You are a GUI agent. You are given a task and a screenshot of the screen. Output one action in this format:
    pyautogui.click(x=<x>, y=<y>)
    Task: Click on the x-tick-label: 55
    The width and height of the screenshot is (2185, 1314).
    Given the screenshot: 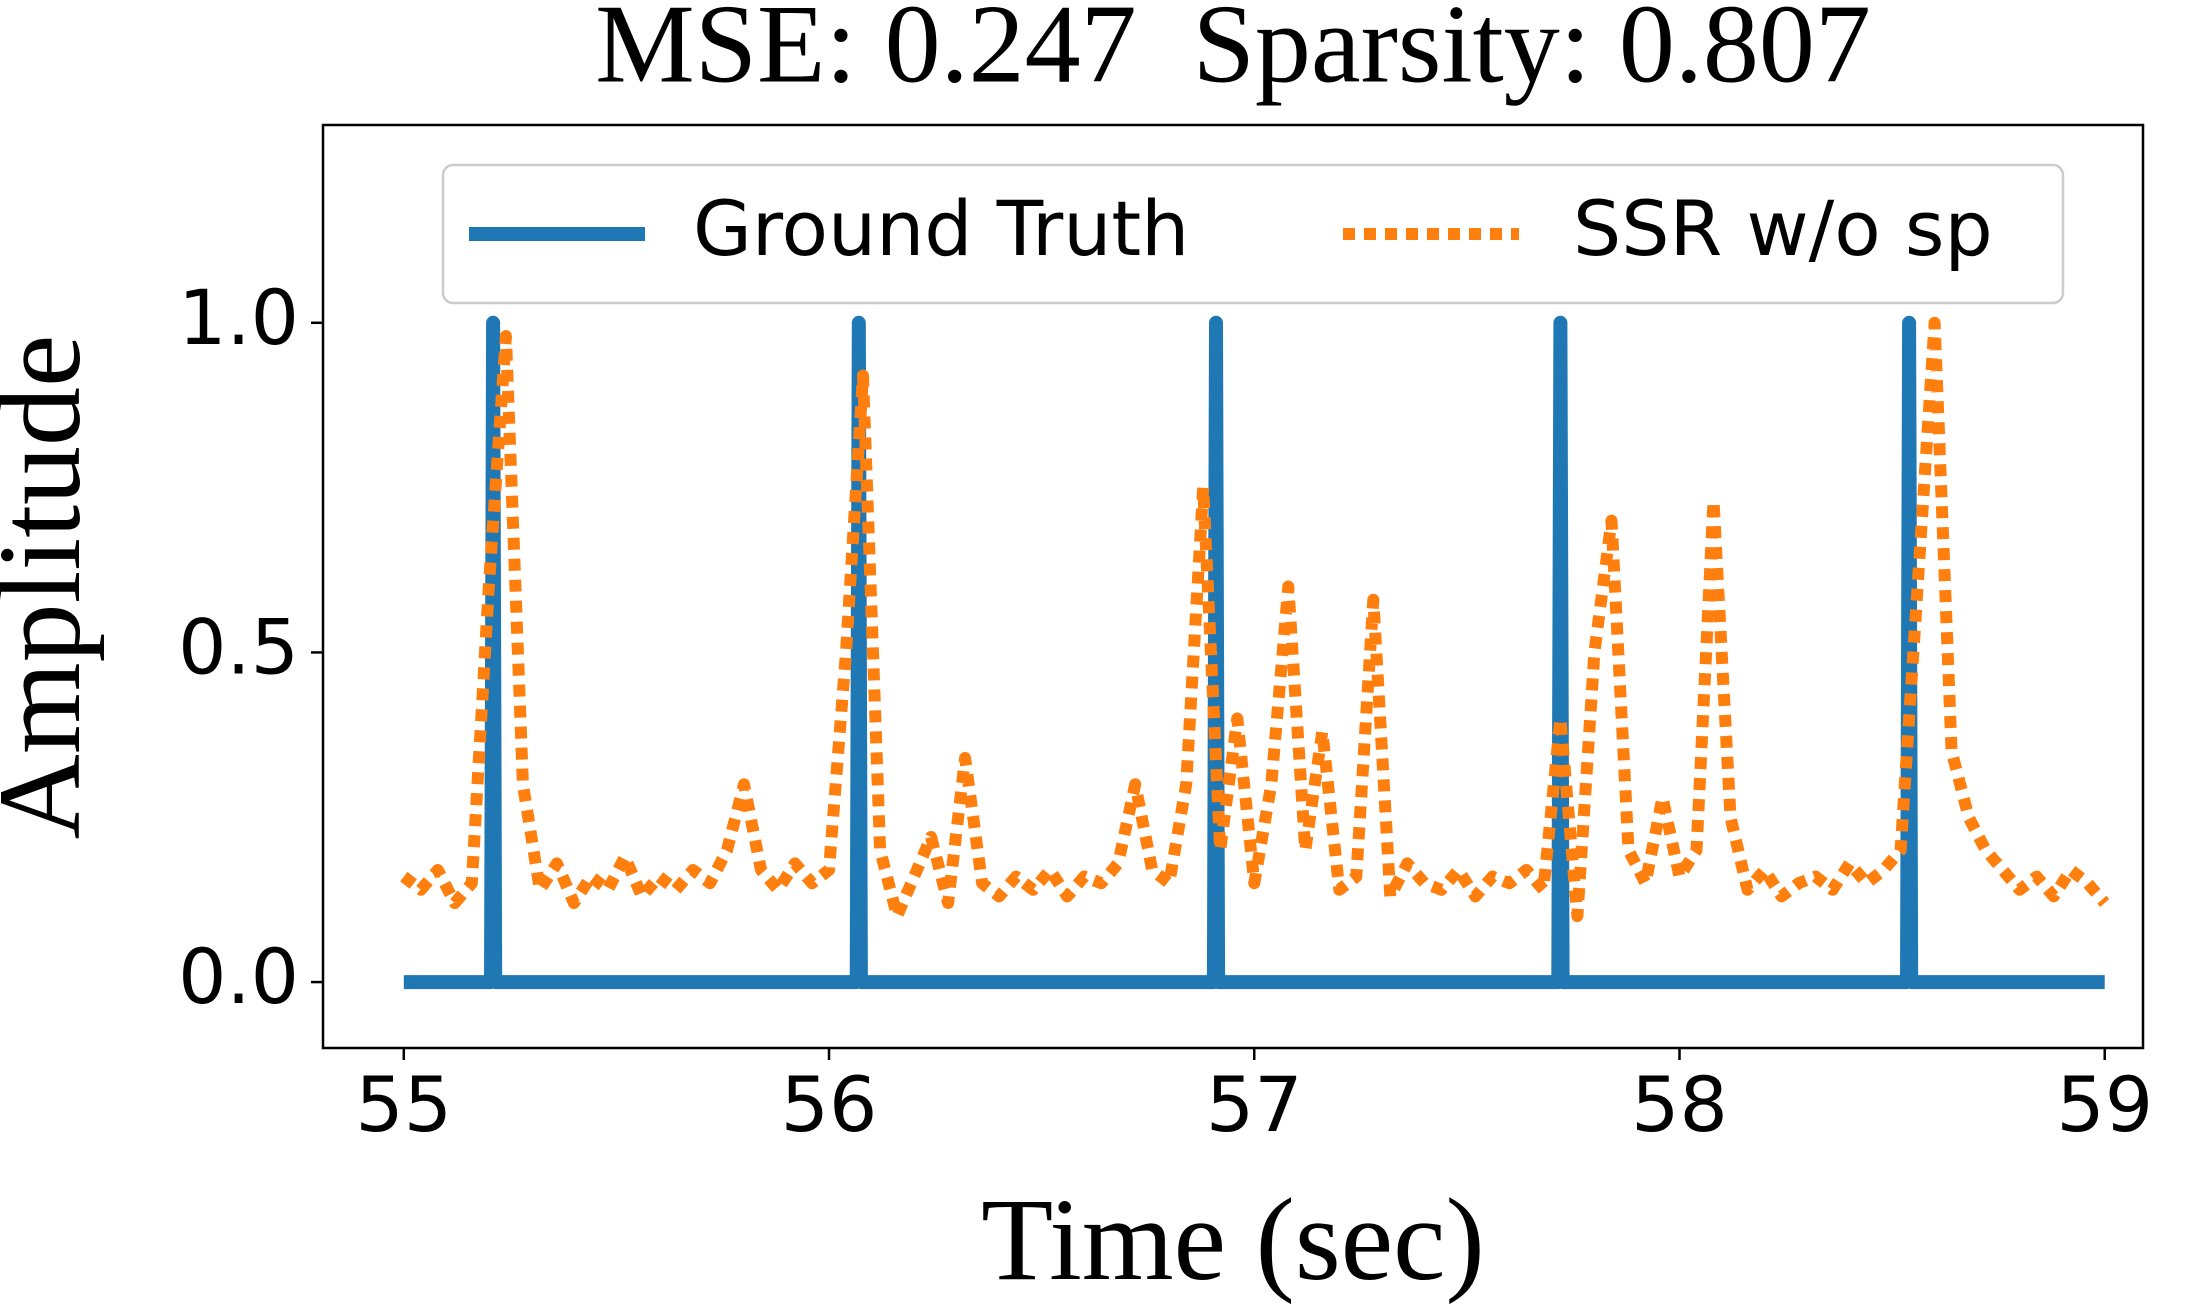 What is the action you would take?
    pyautogui.click(x=403, y=1104)
    